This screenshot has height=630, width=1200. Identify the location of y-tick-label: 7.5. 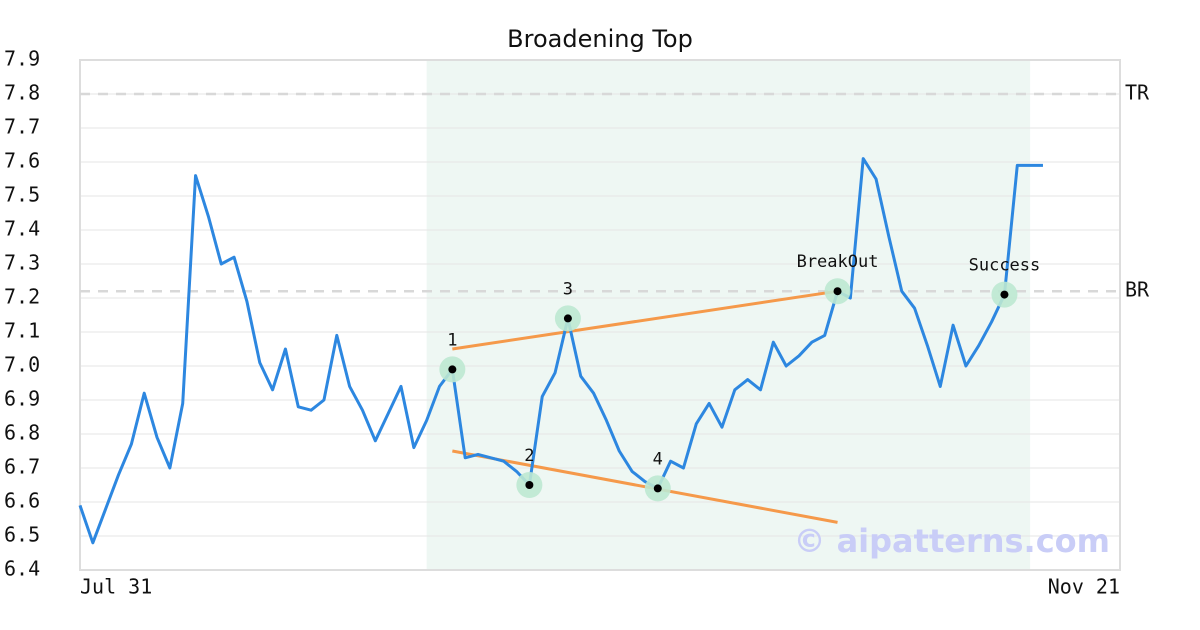
(22, 195).